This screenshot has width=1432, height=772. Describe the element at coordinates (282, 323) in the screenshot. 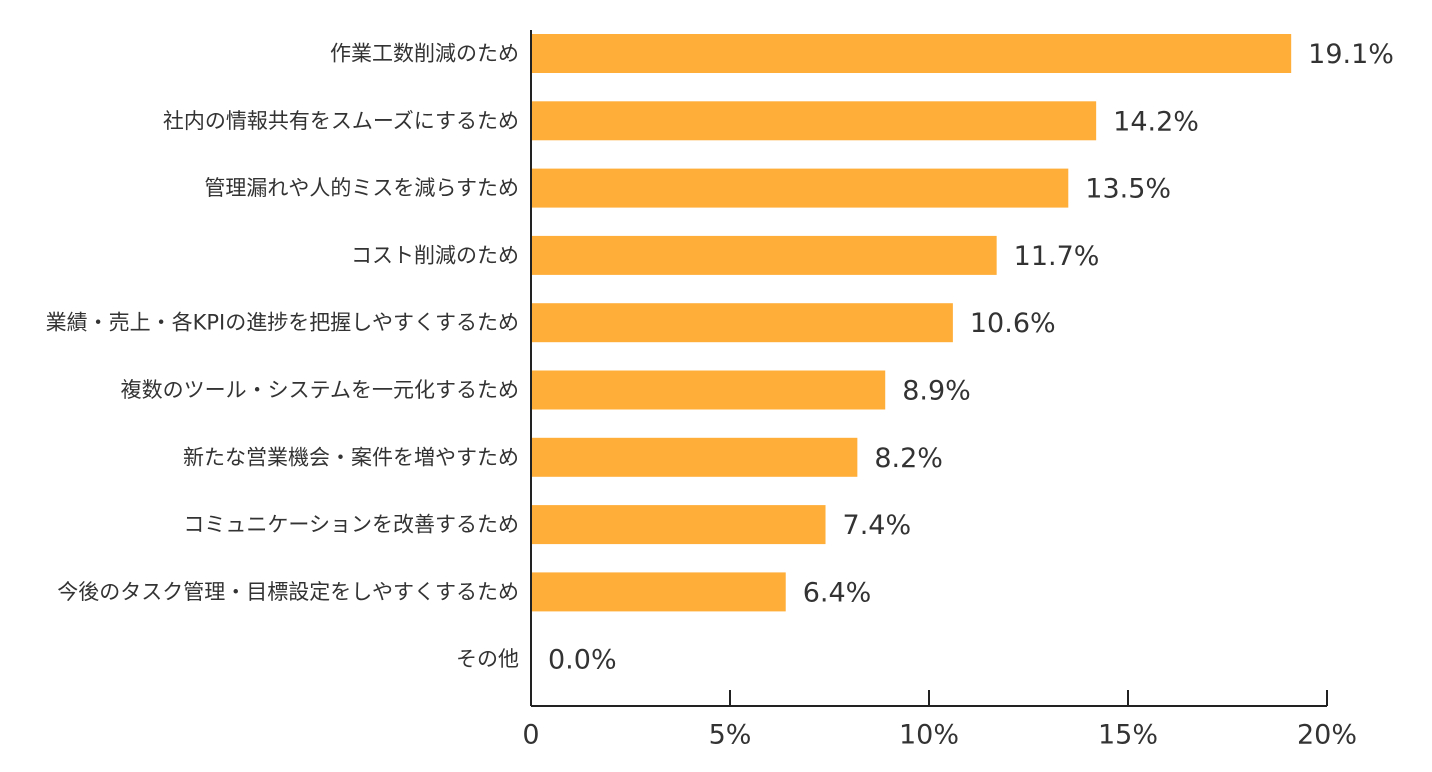

I see `category-label: 業績・売上・各KPIの進捗を把握しやすくするため` at that location.